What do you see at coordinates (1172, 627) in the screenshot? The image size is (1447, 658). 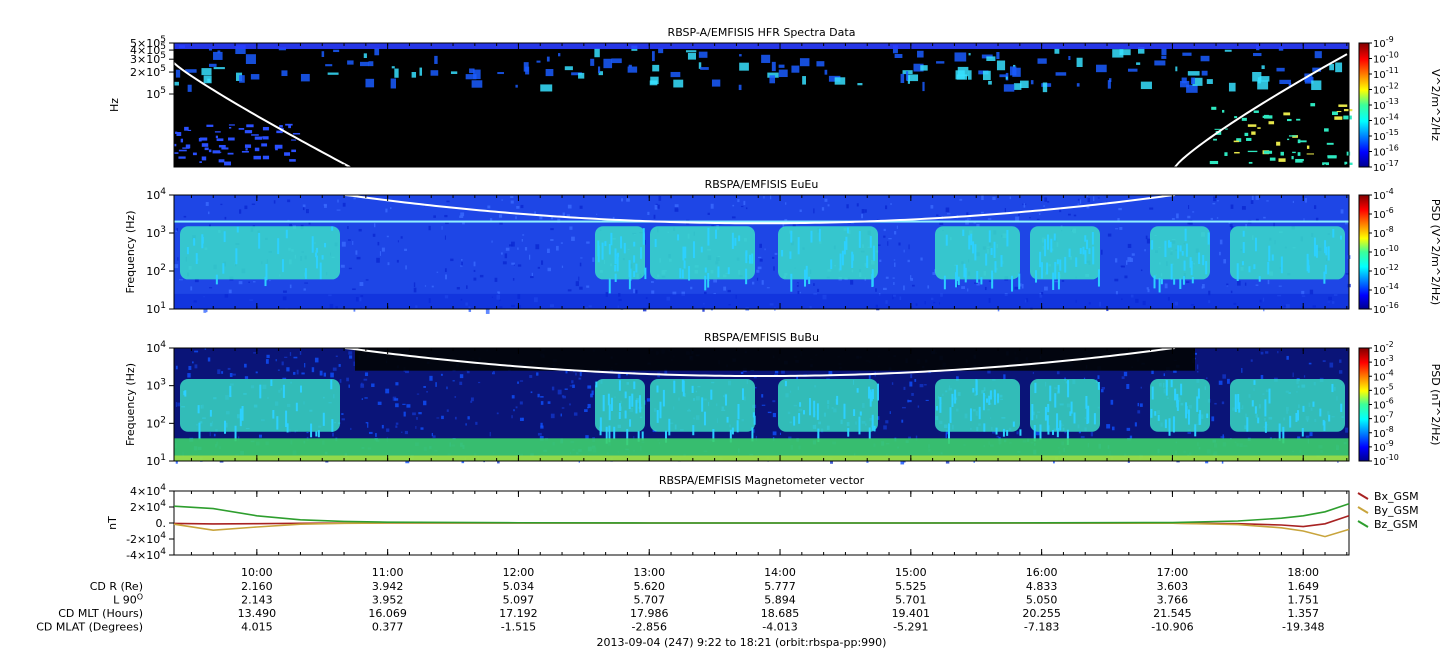 I see `ephemeris-value: -10.906` at bounding box center [1172, 627].